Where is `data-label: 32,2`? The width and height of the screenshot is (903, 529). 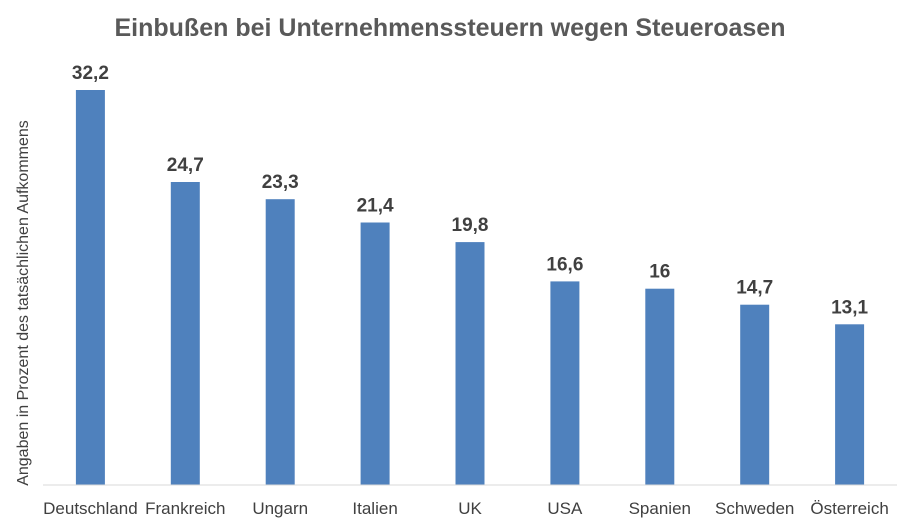 data-label: 32,2 is located at coordinates (90, 73).